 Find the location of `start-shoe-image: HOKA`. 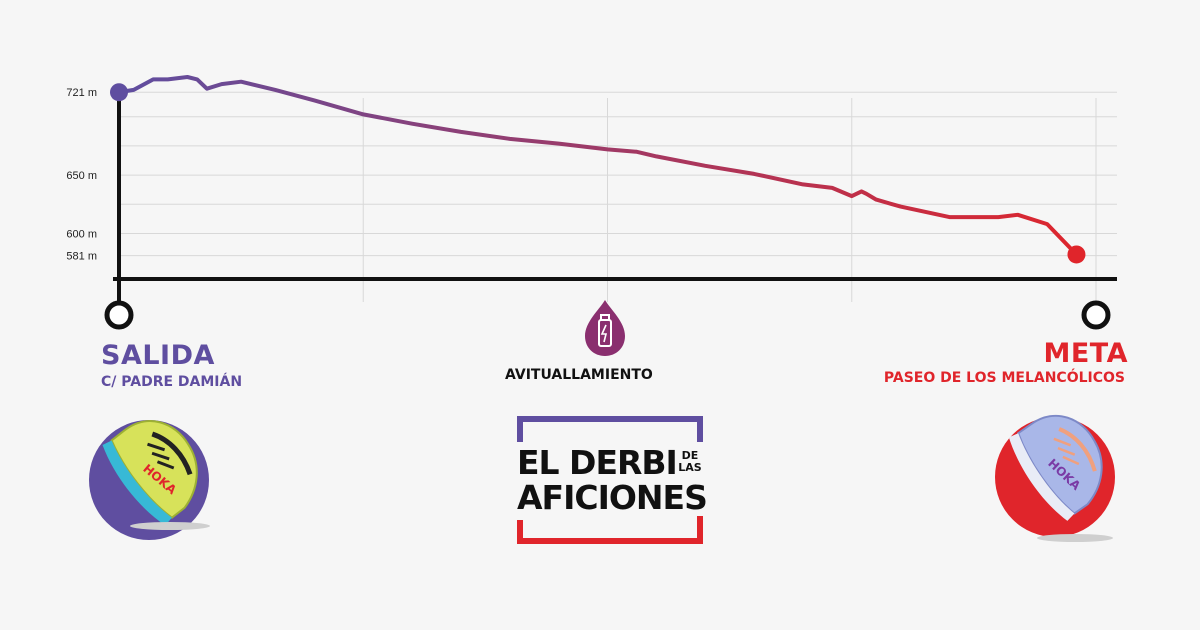

start-shoe-image: HOKA is located at coordinates (149, 480).